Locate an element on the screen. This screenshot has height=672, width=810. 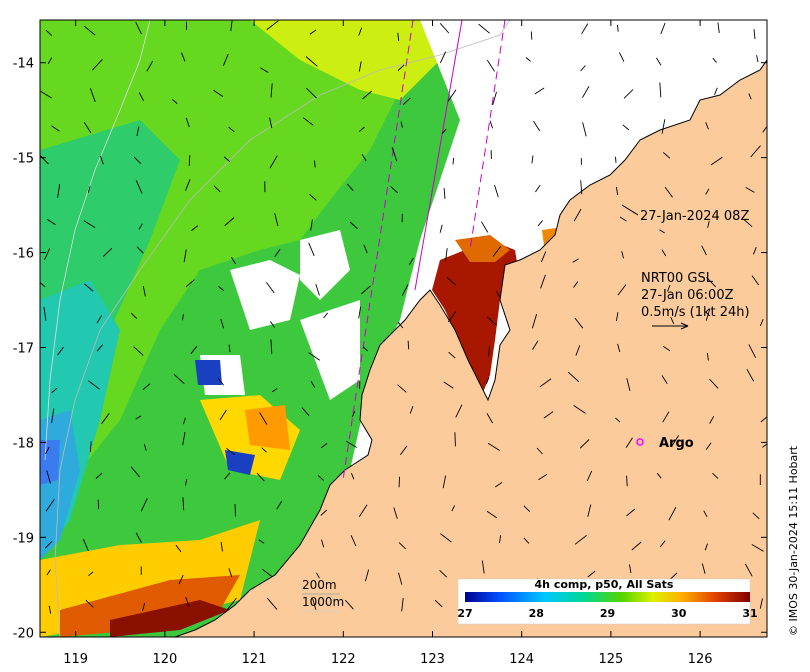
colorbar-gradient is located at coordinates (607, 597).